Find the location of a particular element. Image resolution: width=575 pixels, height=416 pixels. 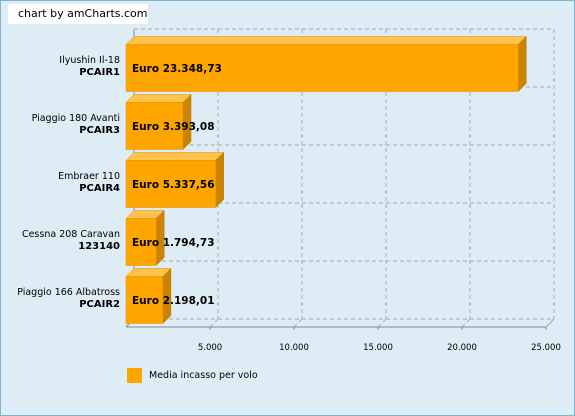

legend-swatch is located at coordinates (134, 375).